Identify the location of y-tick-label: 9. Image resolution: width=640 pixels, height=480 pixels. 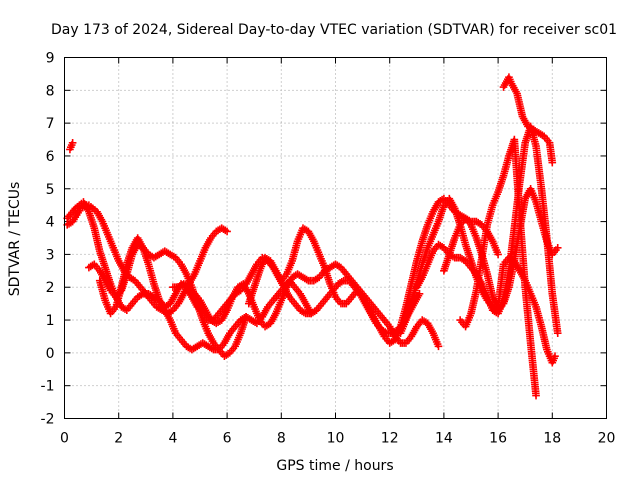
(50, 59).